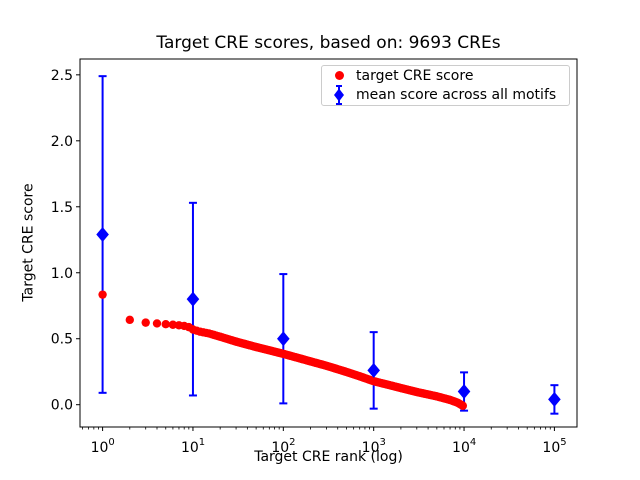 The width and height of the screenshot is (640, 480). What do you see at coordinates (62, 340) in the screenshot?
I see `y-tick-label: 0.5` at bounding box center [62, 340].